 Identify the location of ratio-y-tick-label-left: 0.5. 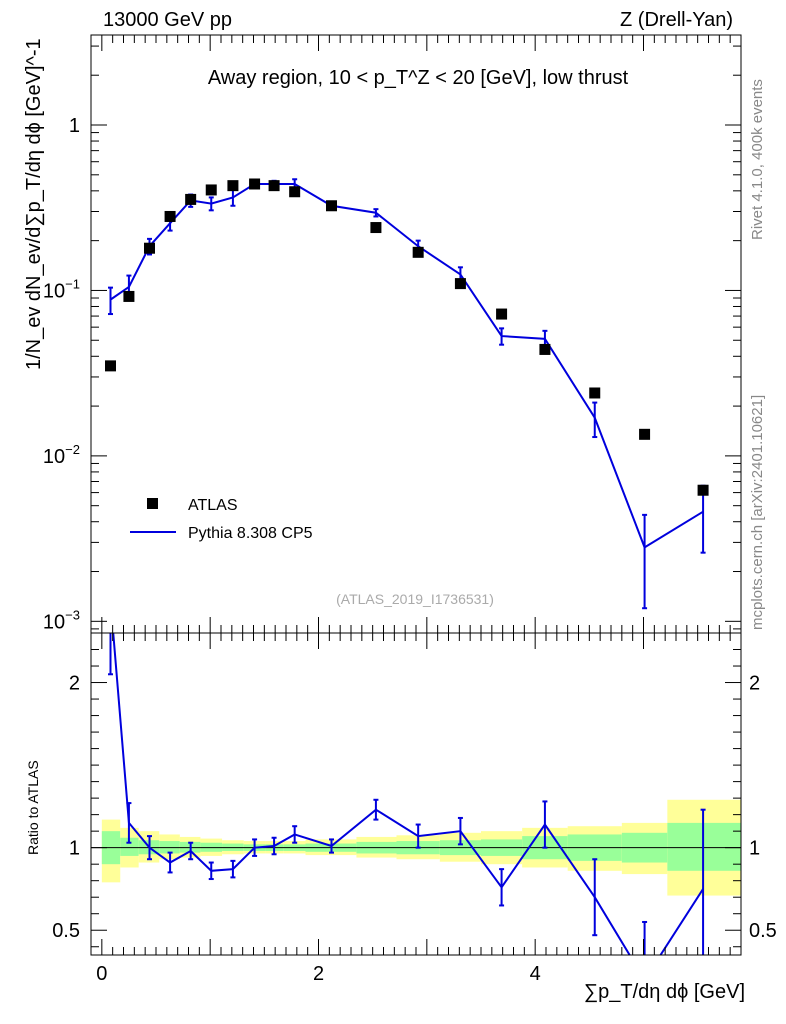
(66, 931).